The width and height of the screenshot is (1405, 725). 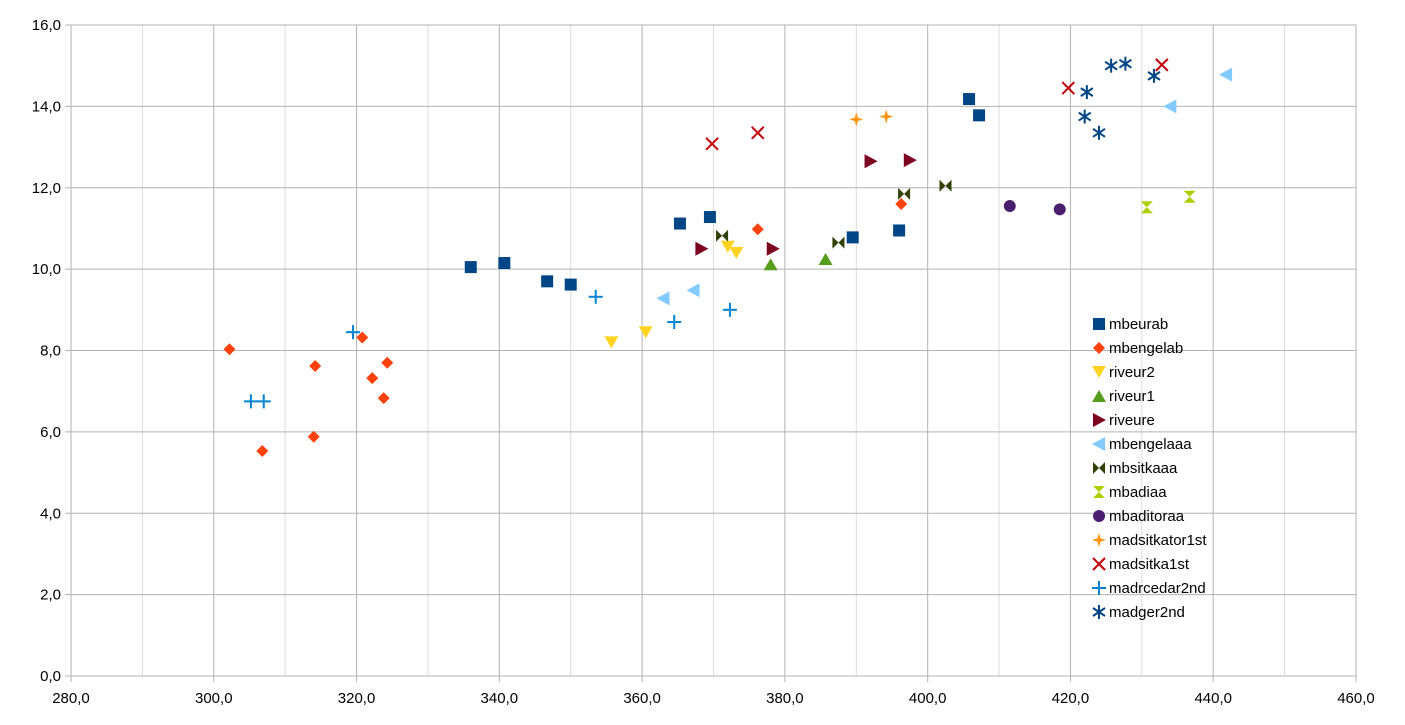 I want to click on y-tick-label: 10,0, so click(x=46, y=269).